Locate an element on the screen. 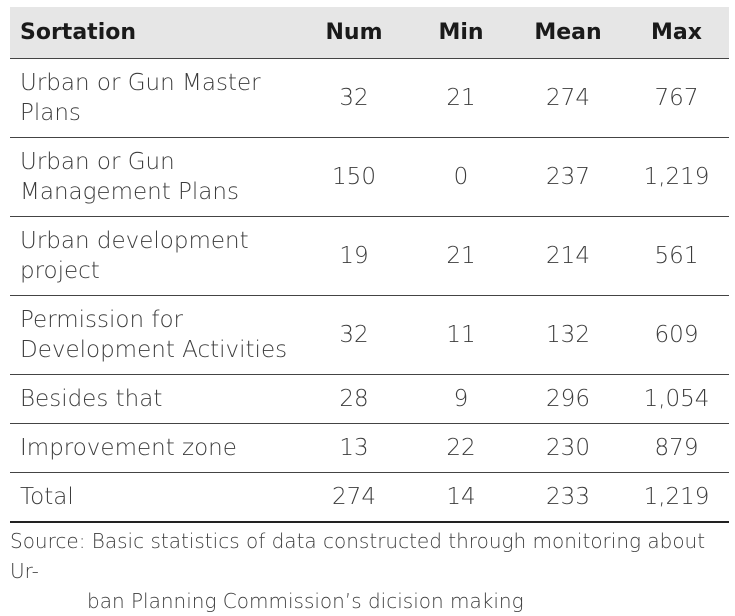 The width and height of the screenshot is (735, 616). cell-max: 609 is located at coordinates (676, 335).